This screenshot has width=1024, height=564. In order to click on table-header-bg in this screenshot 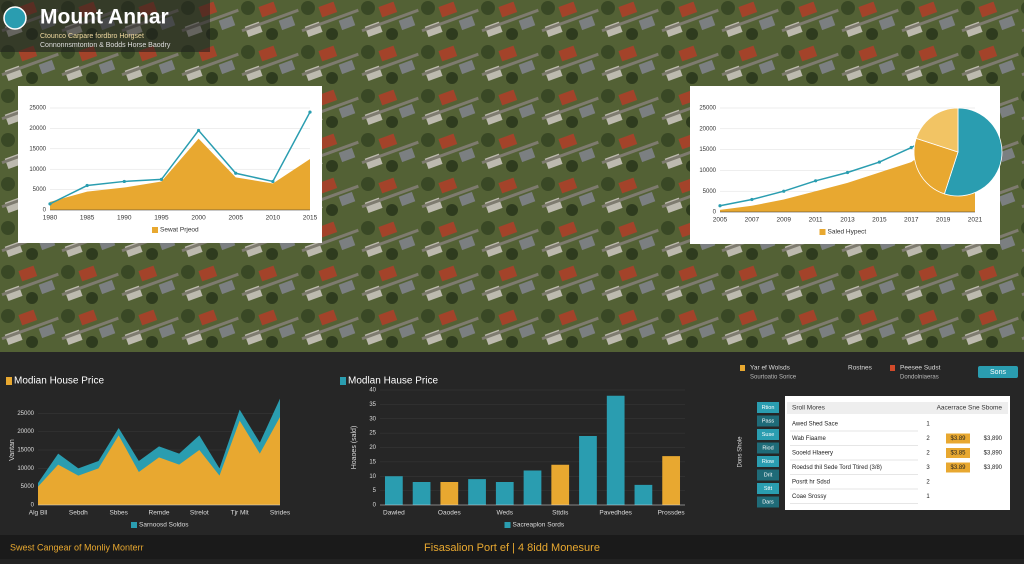, I will do `click(897, 408)`.